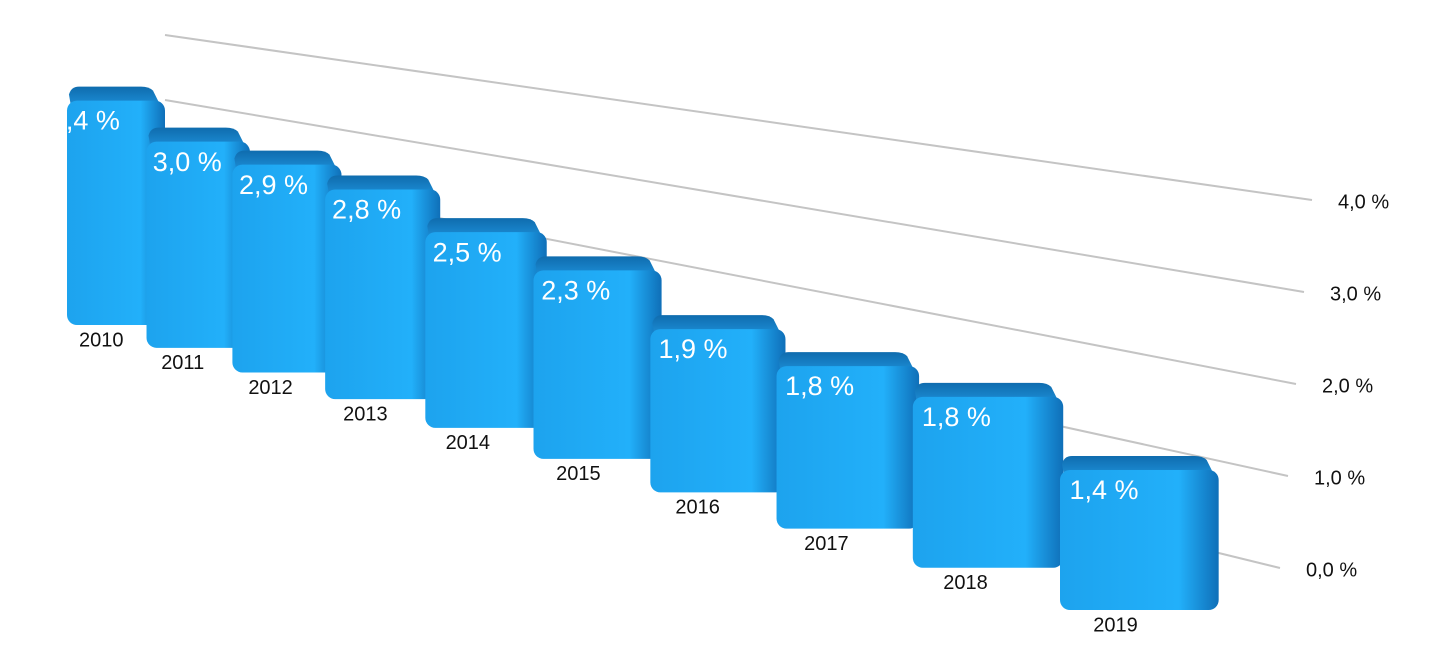 Image resolution: width=1432 pixels, height=658 pixels. I want to click on value-label: 2,8 %, so click(366, 210).